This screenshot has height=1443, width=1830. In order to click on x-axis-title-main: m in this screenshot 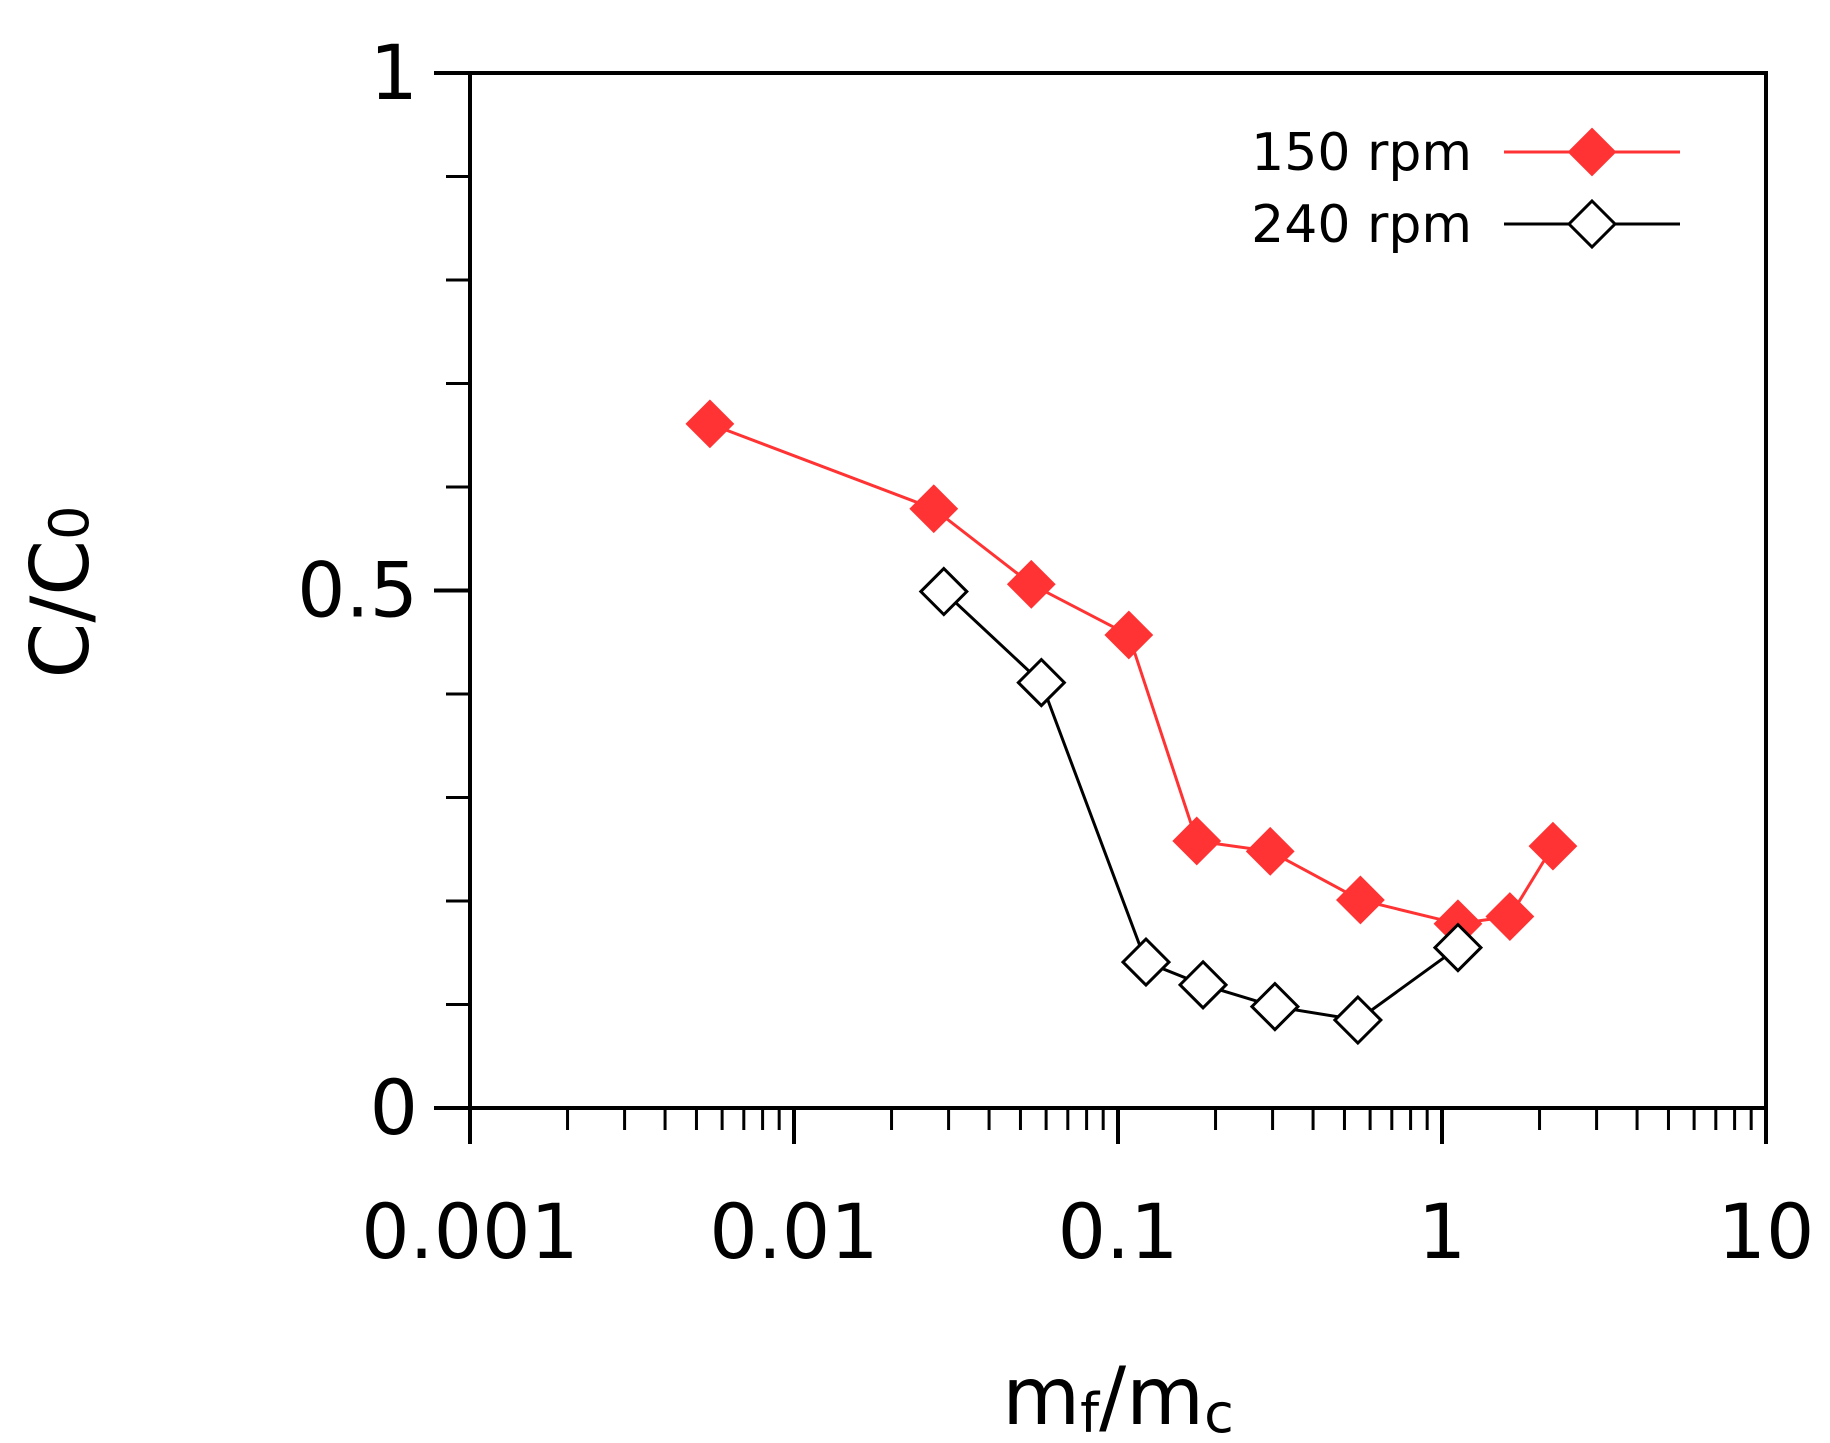, I will do `click(1041, 1396)`.